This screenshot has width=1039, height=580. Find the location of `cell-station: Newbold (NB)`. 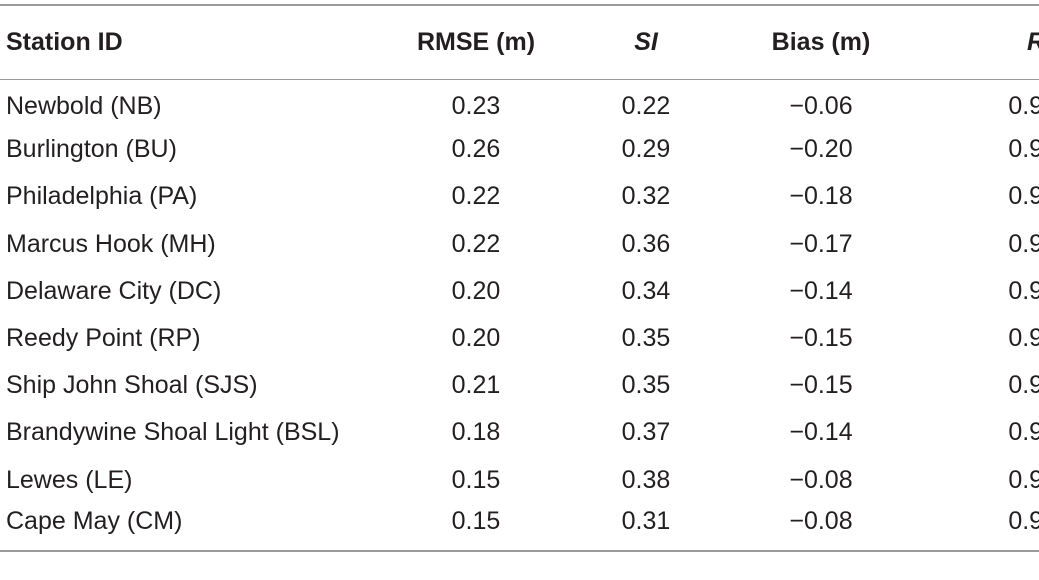

cell-station: Newbold (NB) is located at coordinates (84, 106).